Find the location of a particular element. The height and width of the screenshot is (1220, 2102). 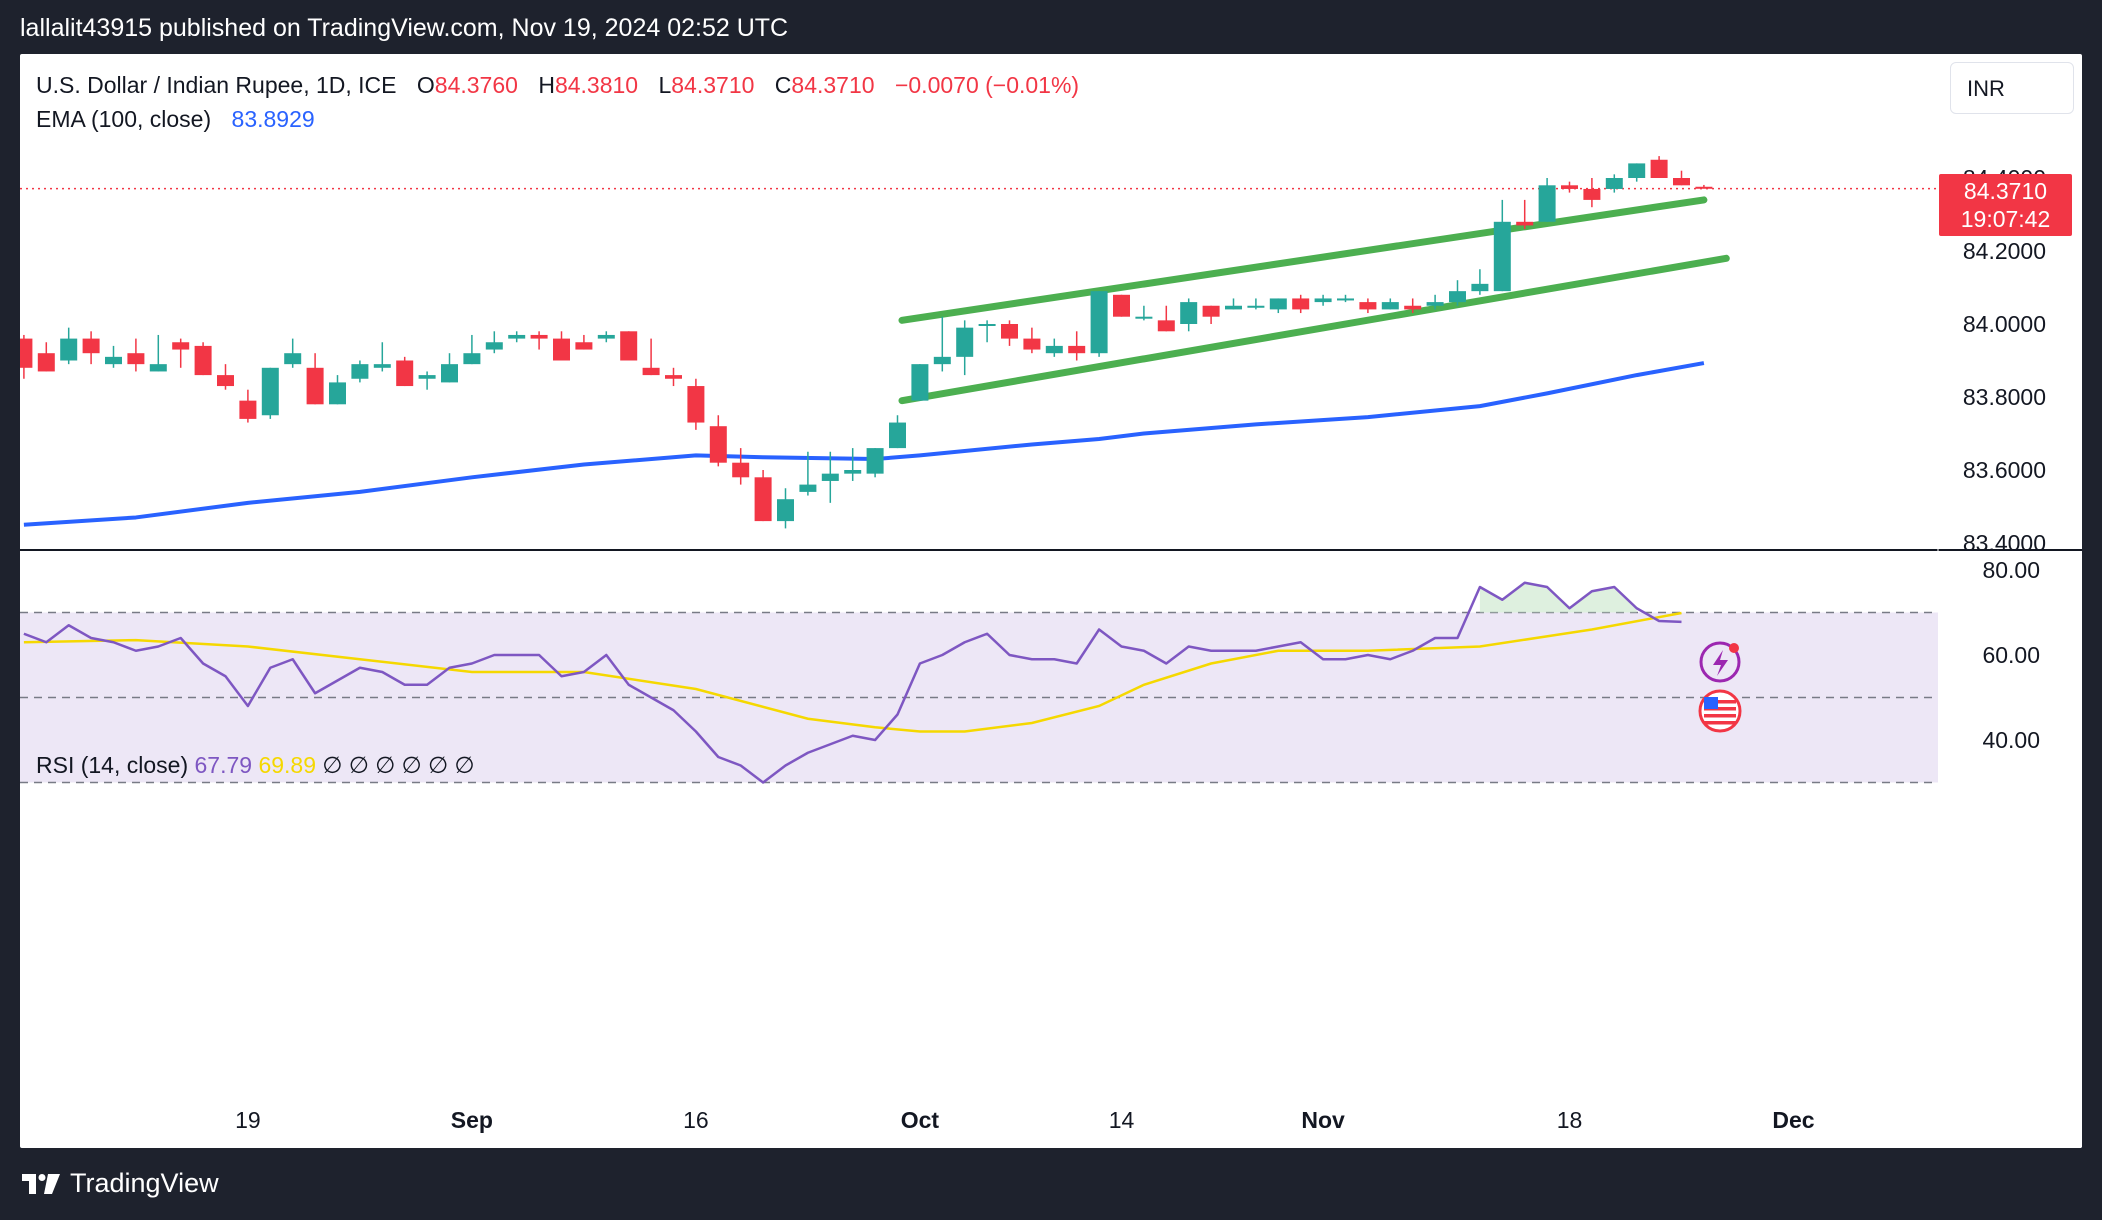

rsi-axis-tick: 60.00 is located at coordinates (2011, 655).